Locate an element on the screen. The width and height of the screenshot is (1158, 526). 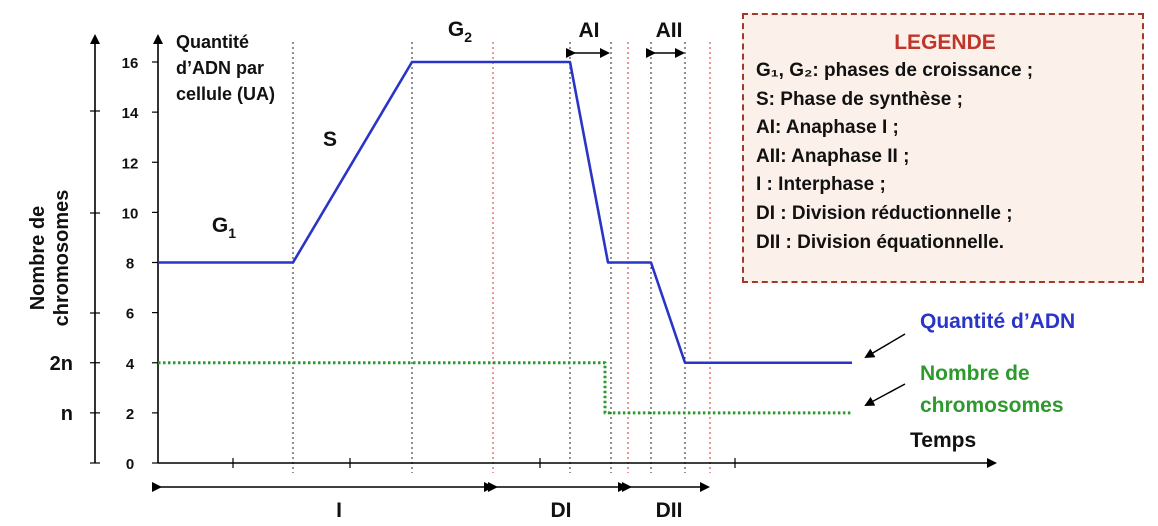
chromosome-tick-label: n is located at coordinates (67, 414).